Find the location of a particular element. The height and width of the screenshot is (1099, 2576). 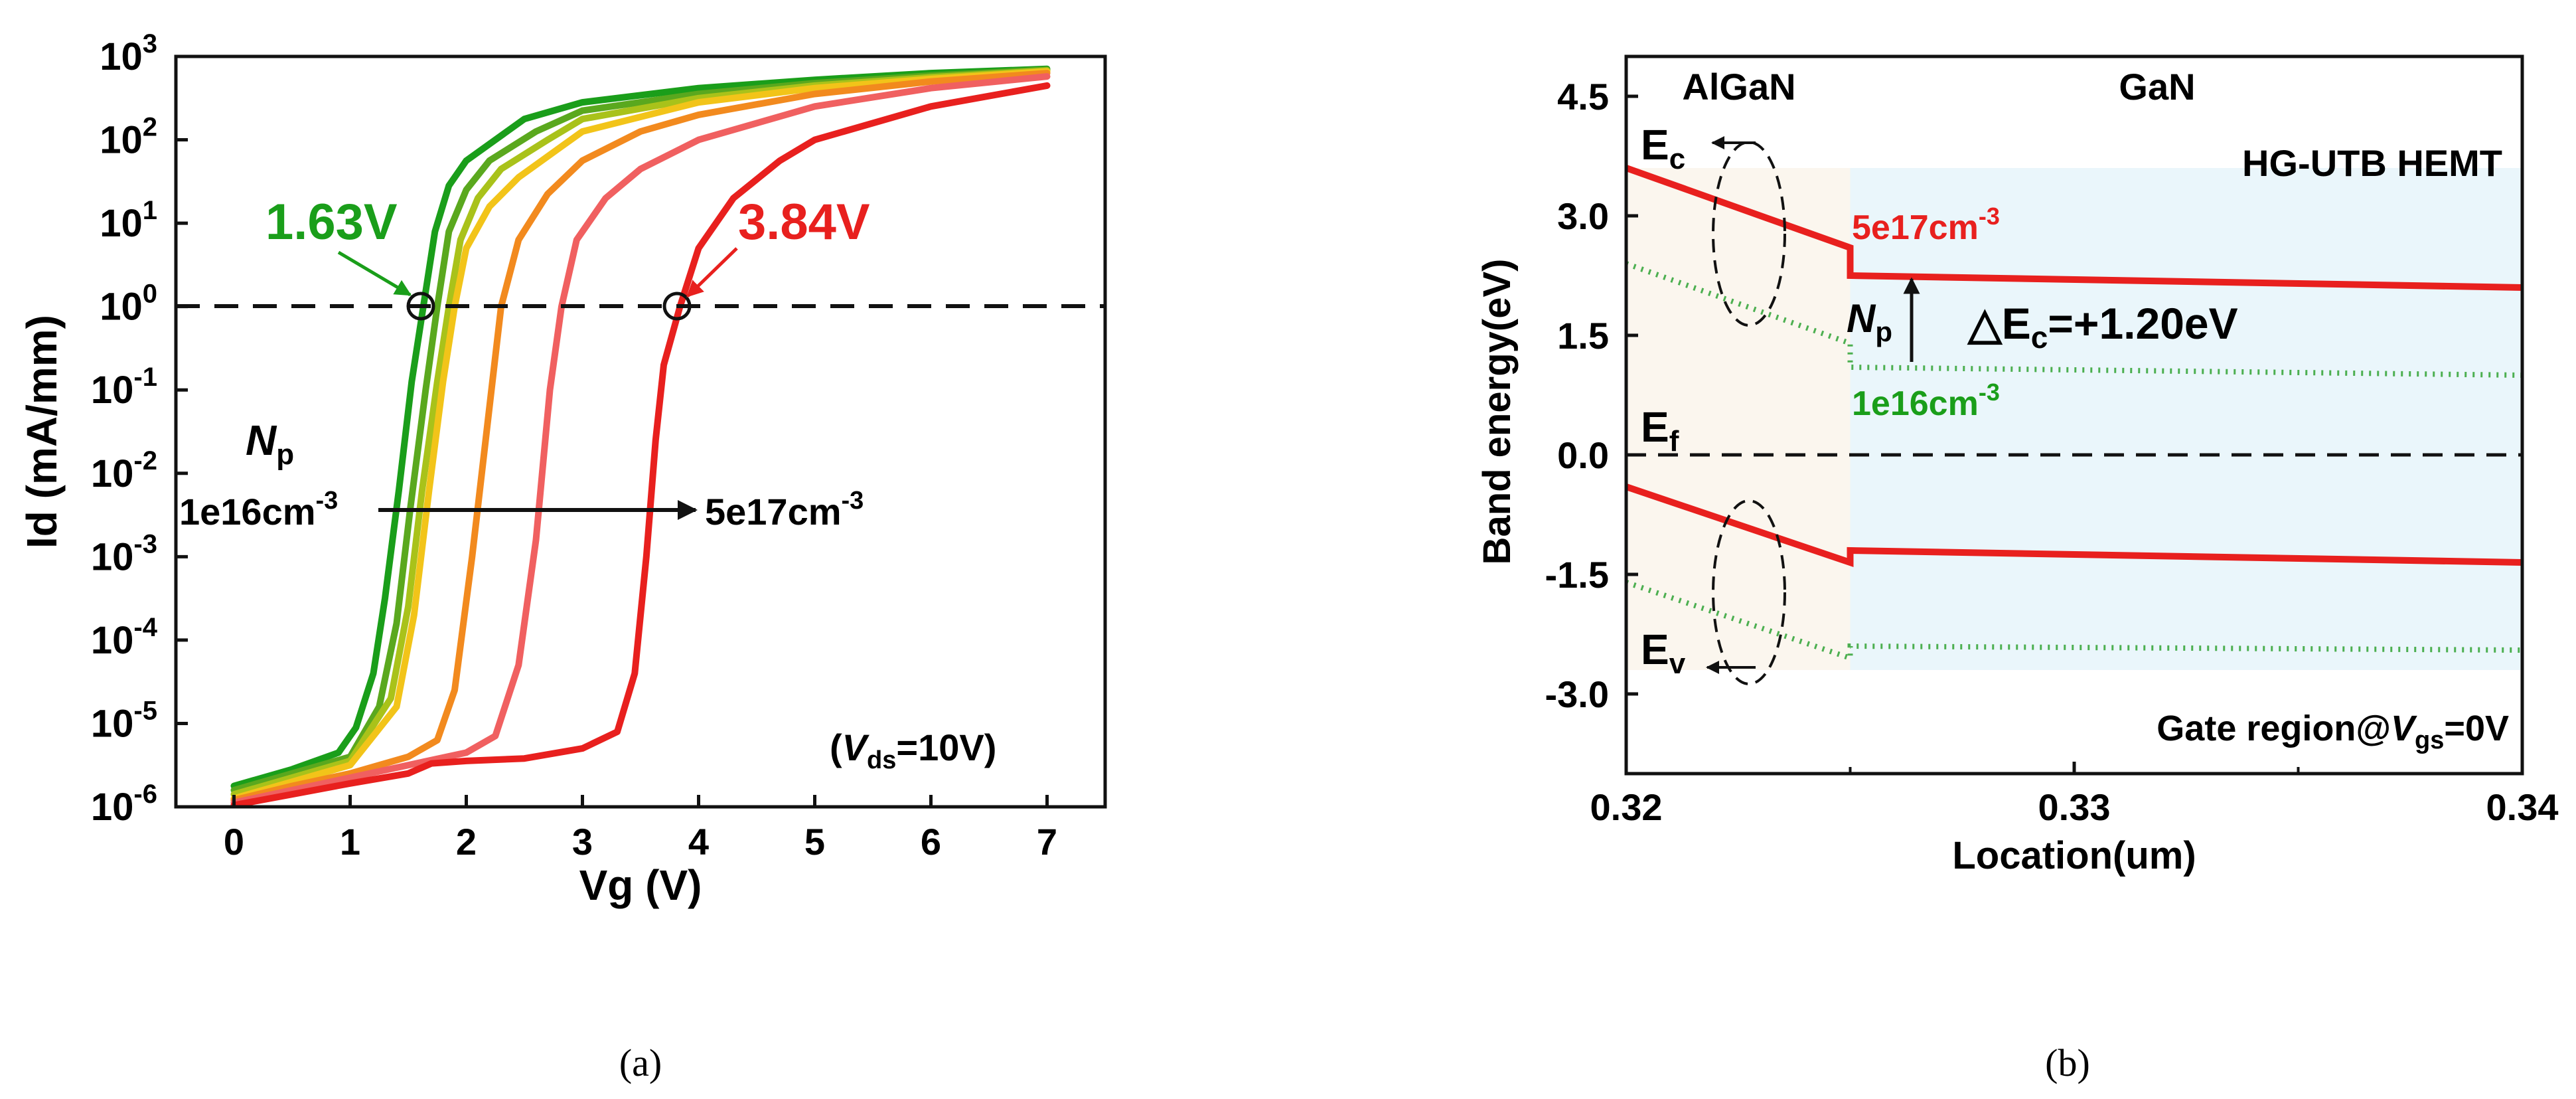

gate-condition-label: Gate region@Vgs=0V is located at coordinates (2333, 731).